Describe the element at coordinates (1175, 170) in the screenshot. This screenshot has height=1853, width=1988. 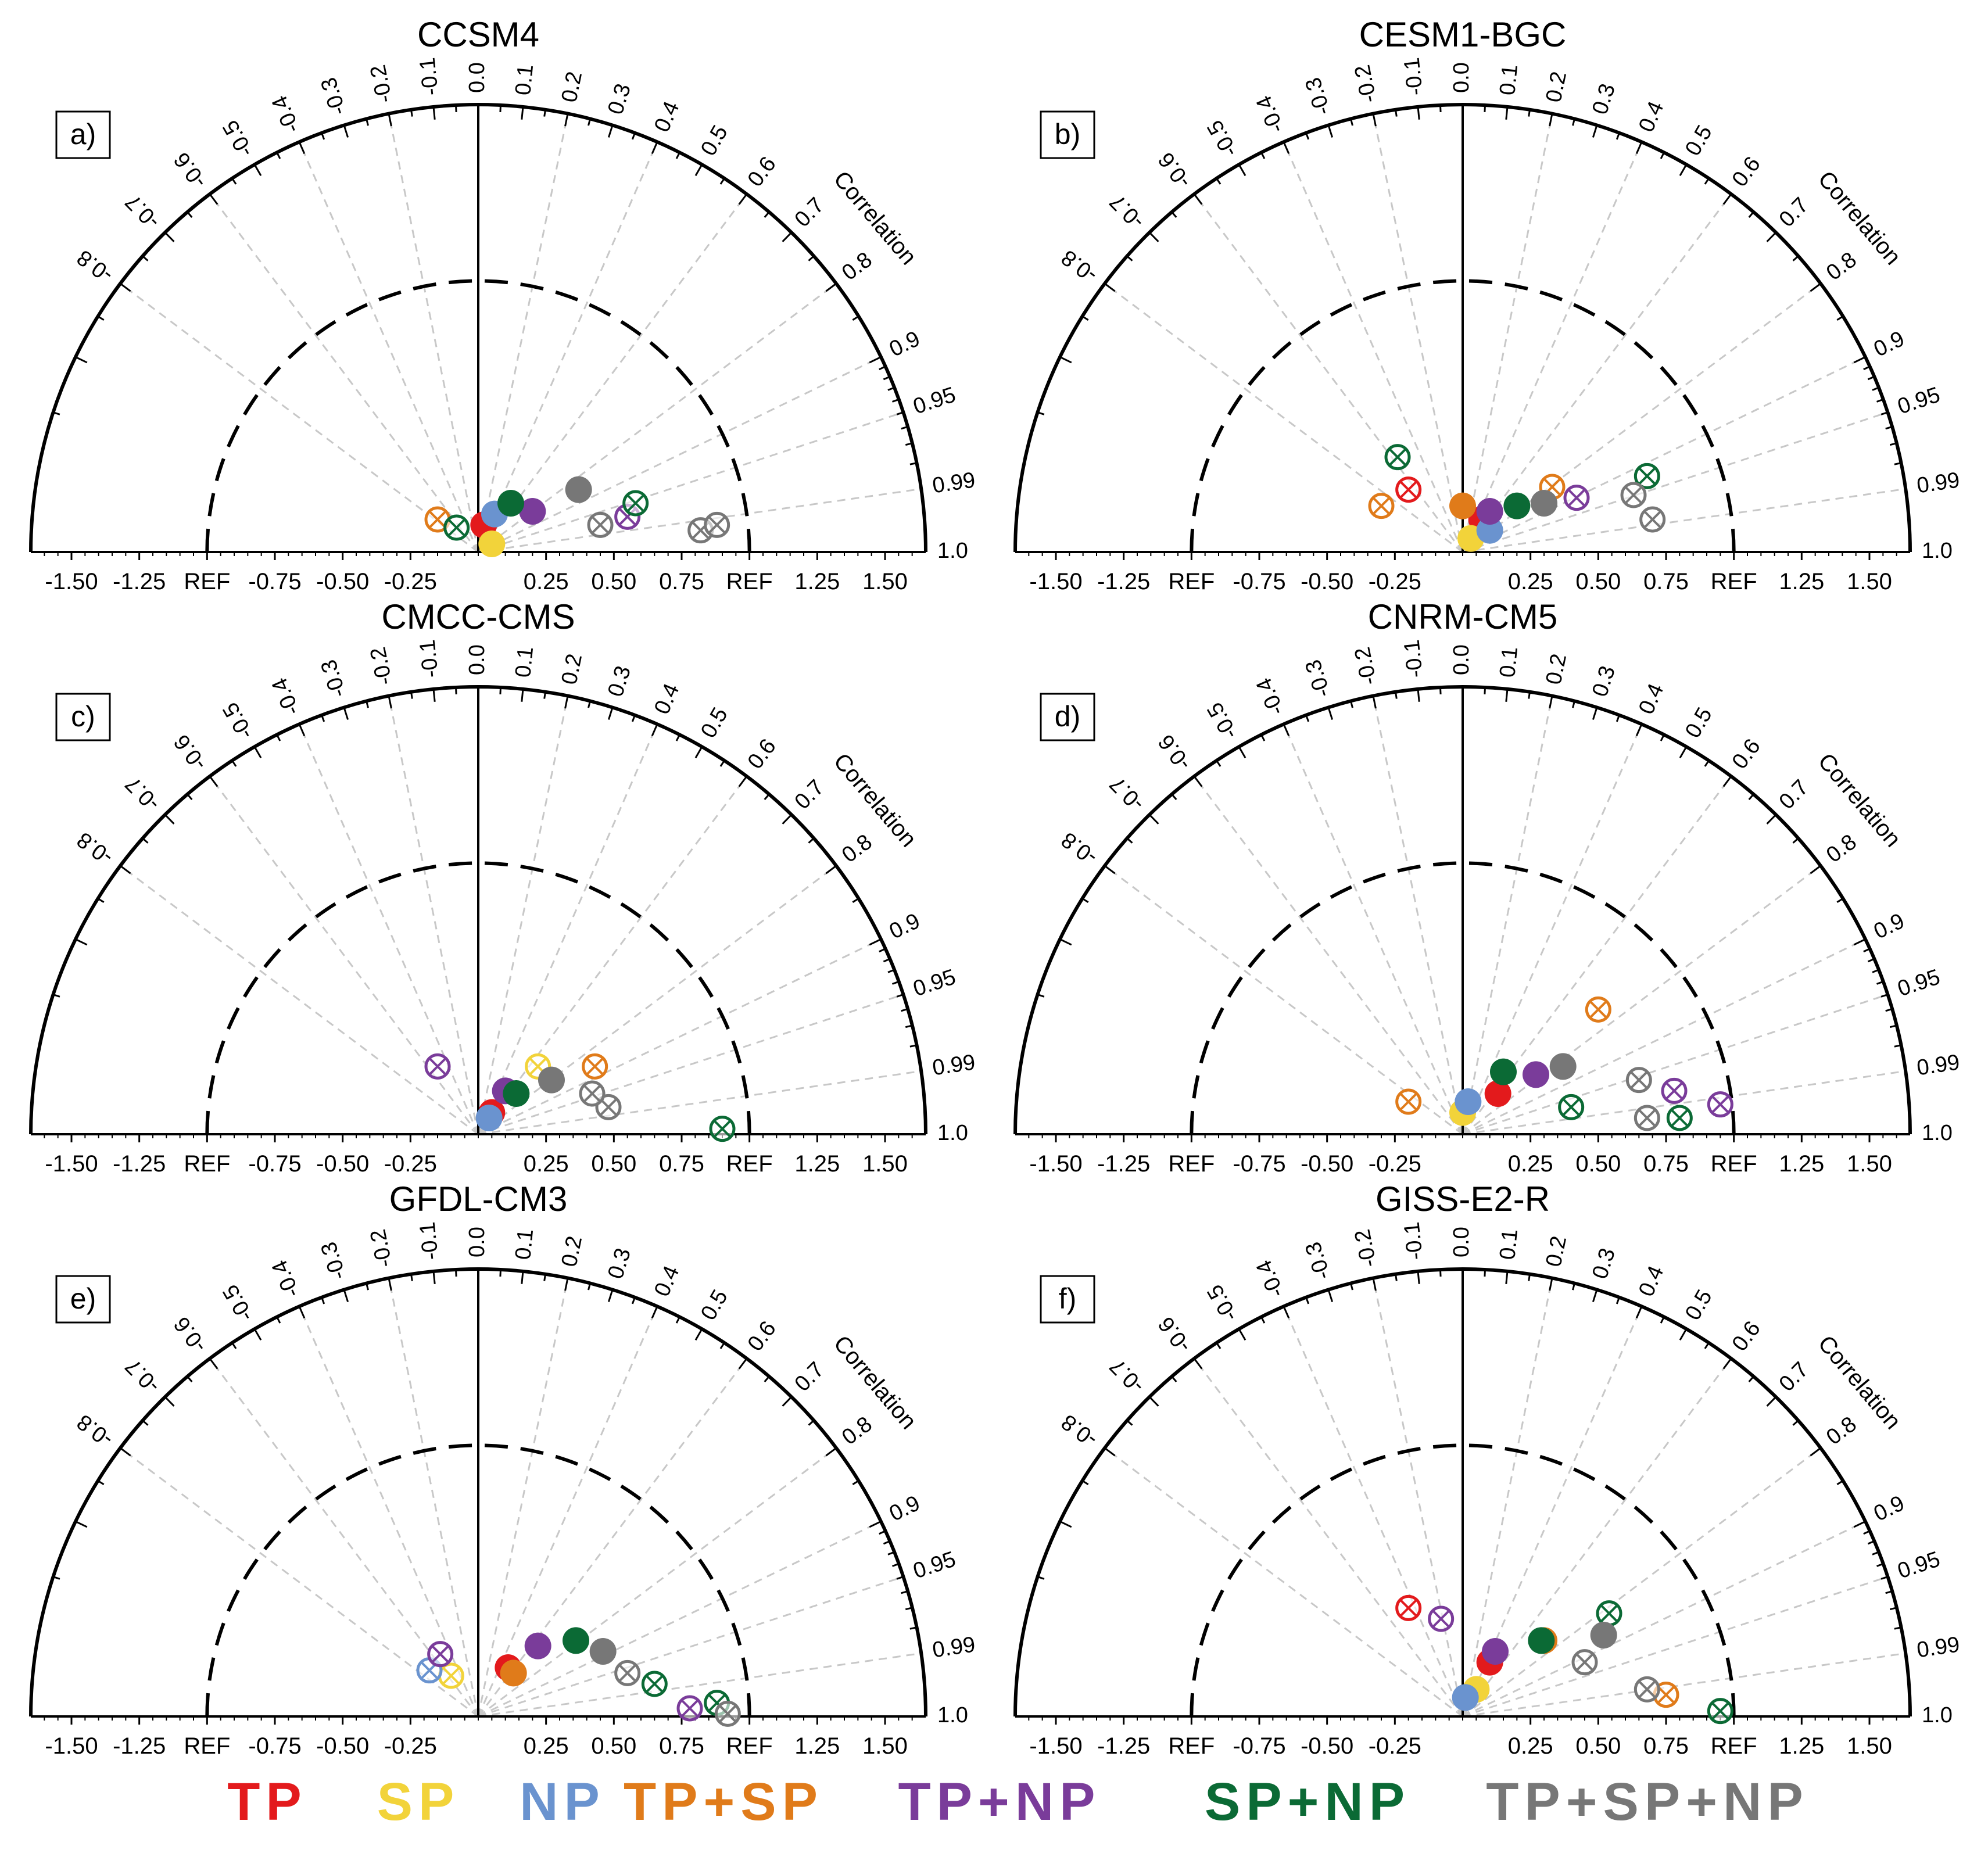
I see `correlation-tick-label: -0.6` at that location.